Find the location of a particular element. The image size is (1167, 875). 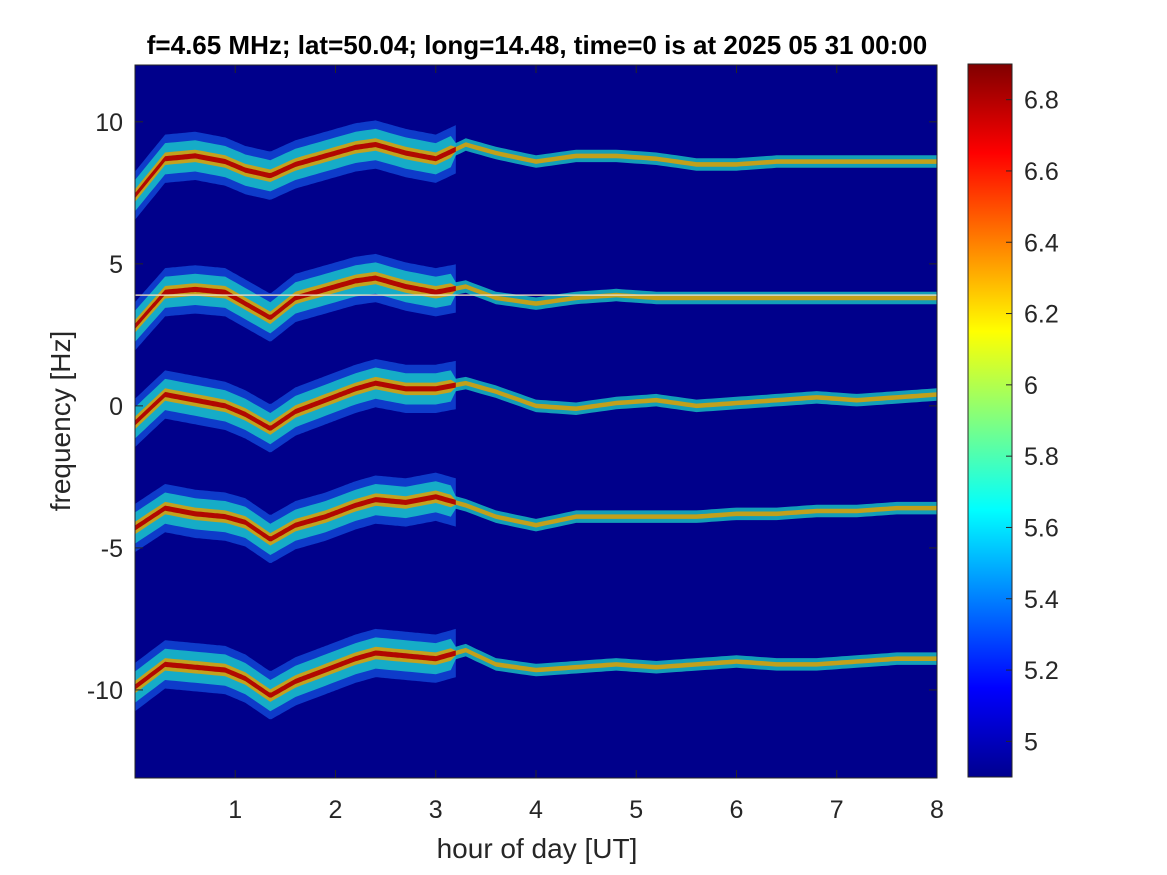

y-axis-label: frequency [Hz] is located at coordinates (60, 421).